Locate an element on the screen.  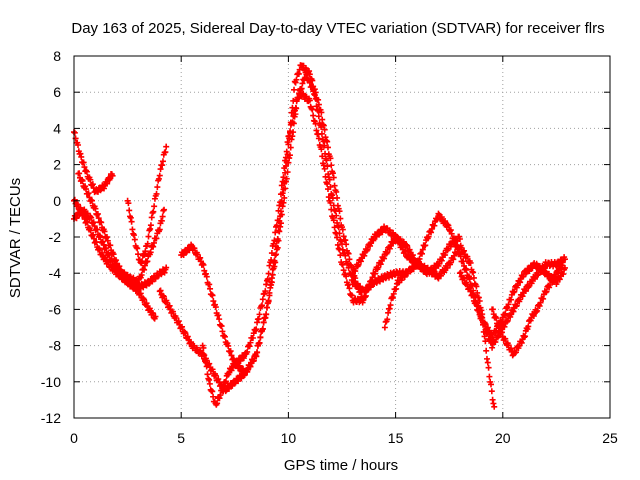
y-tick-label: -8 is located at coordinates (55, 346).